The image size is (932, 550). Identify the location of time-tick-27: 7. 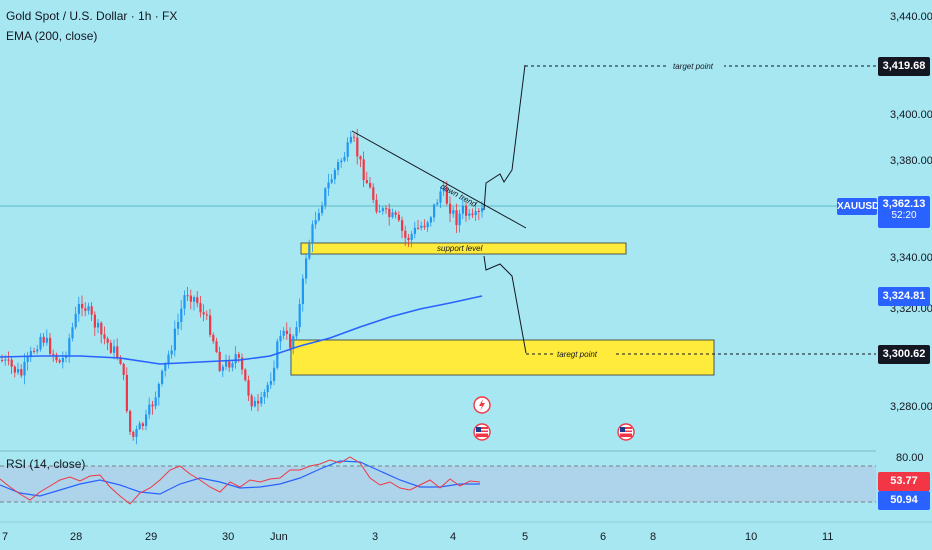
(5, 537).